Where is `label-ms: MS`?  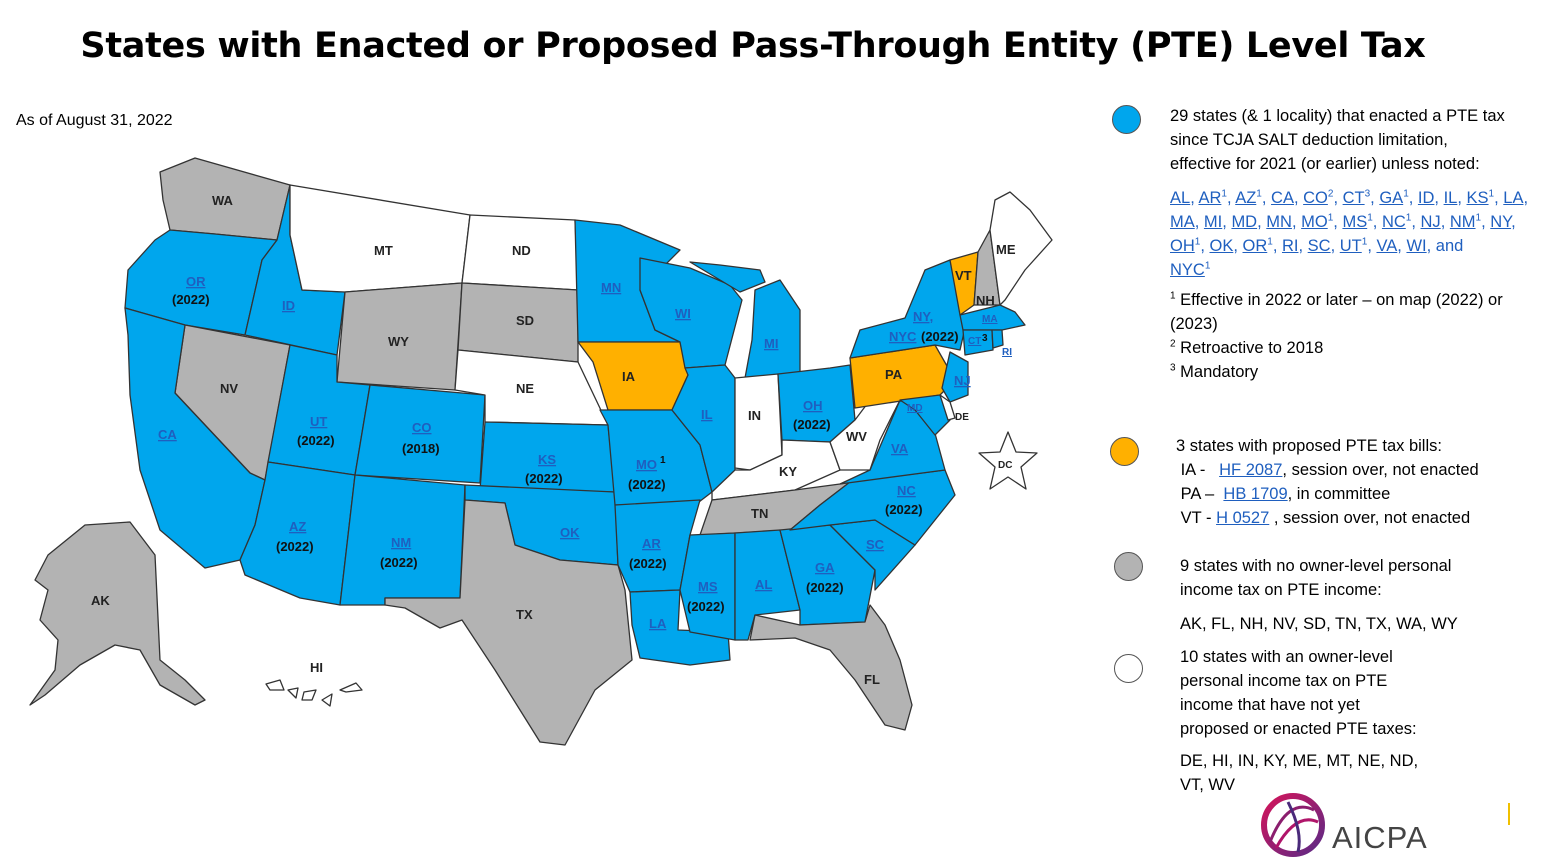
label-ms: MS is located at coordinates (708, 586).